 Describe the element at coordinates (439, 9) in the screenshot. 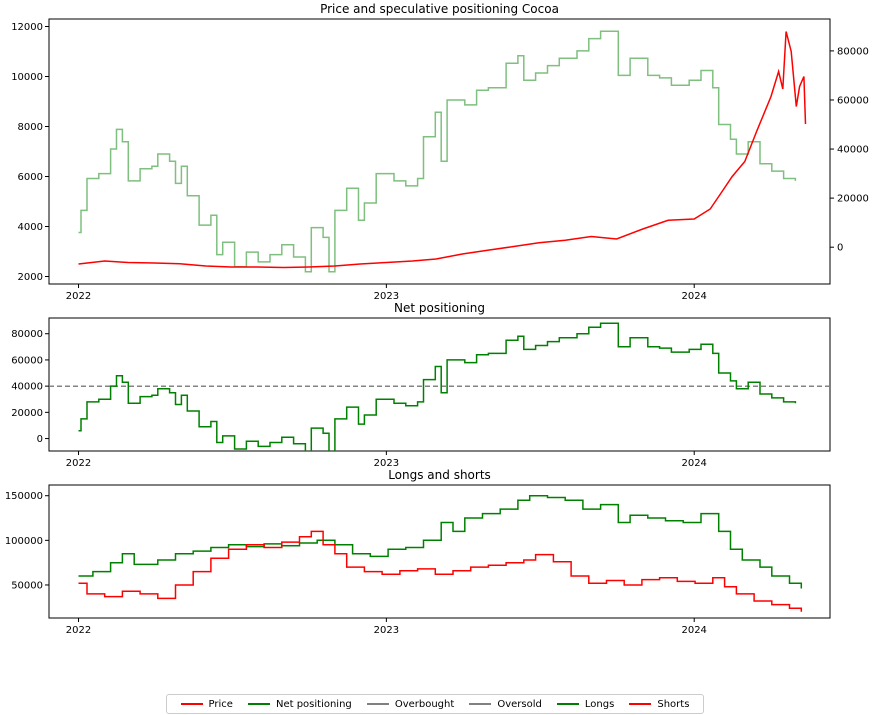

I see `price-panel-title: Price and speculative positioning Cocoa` at that location.